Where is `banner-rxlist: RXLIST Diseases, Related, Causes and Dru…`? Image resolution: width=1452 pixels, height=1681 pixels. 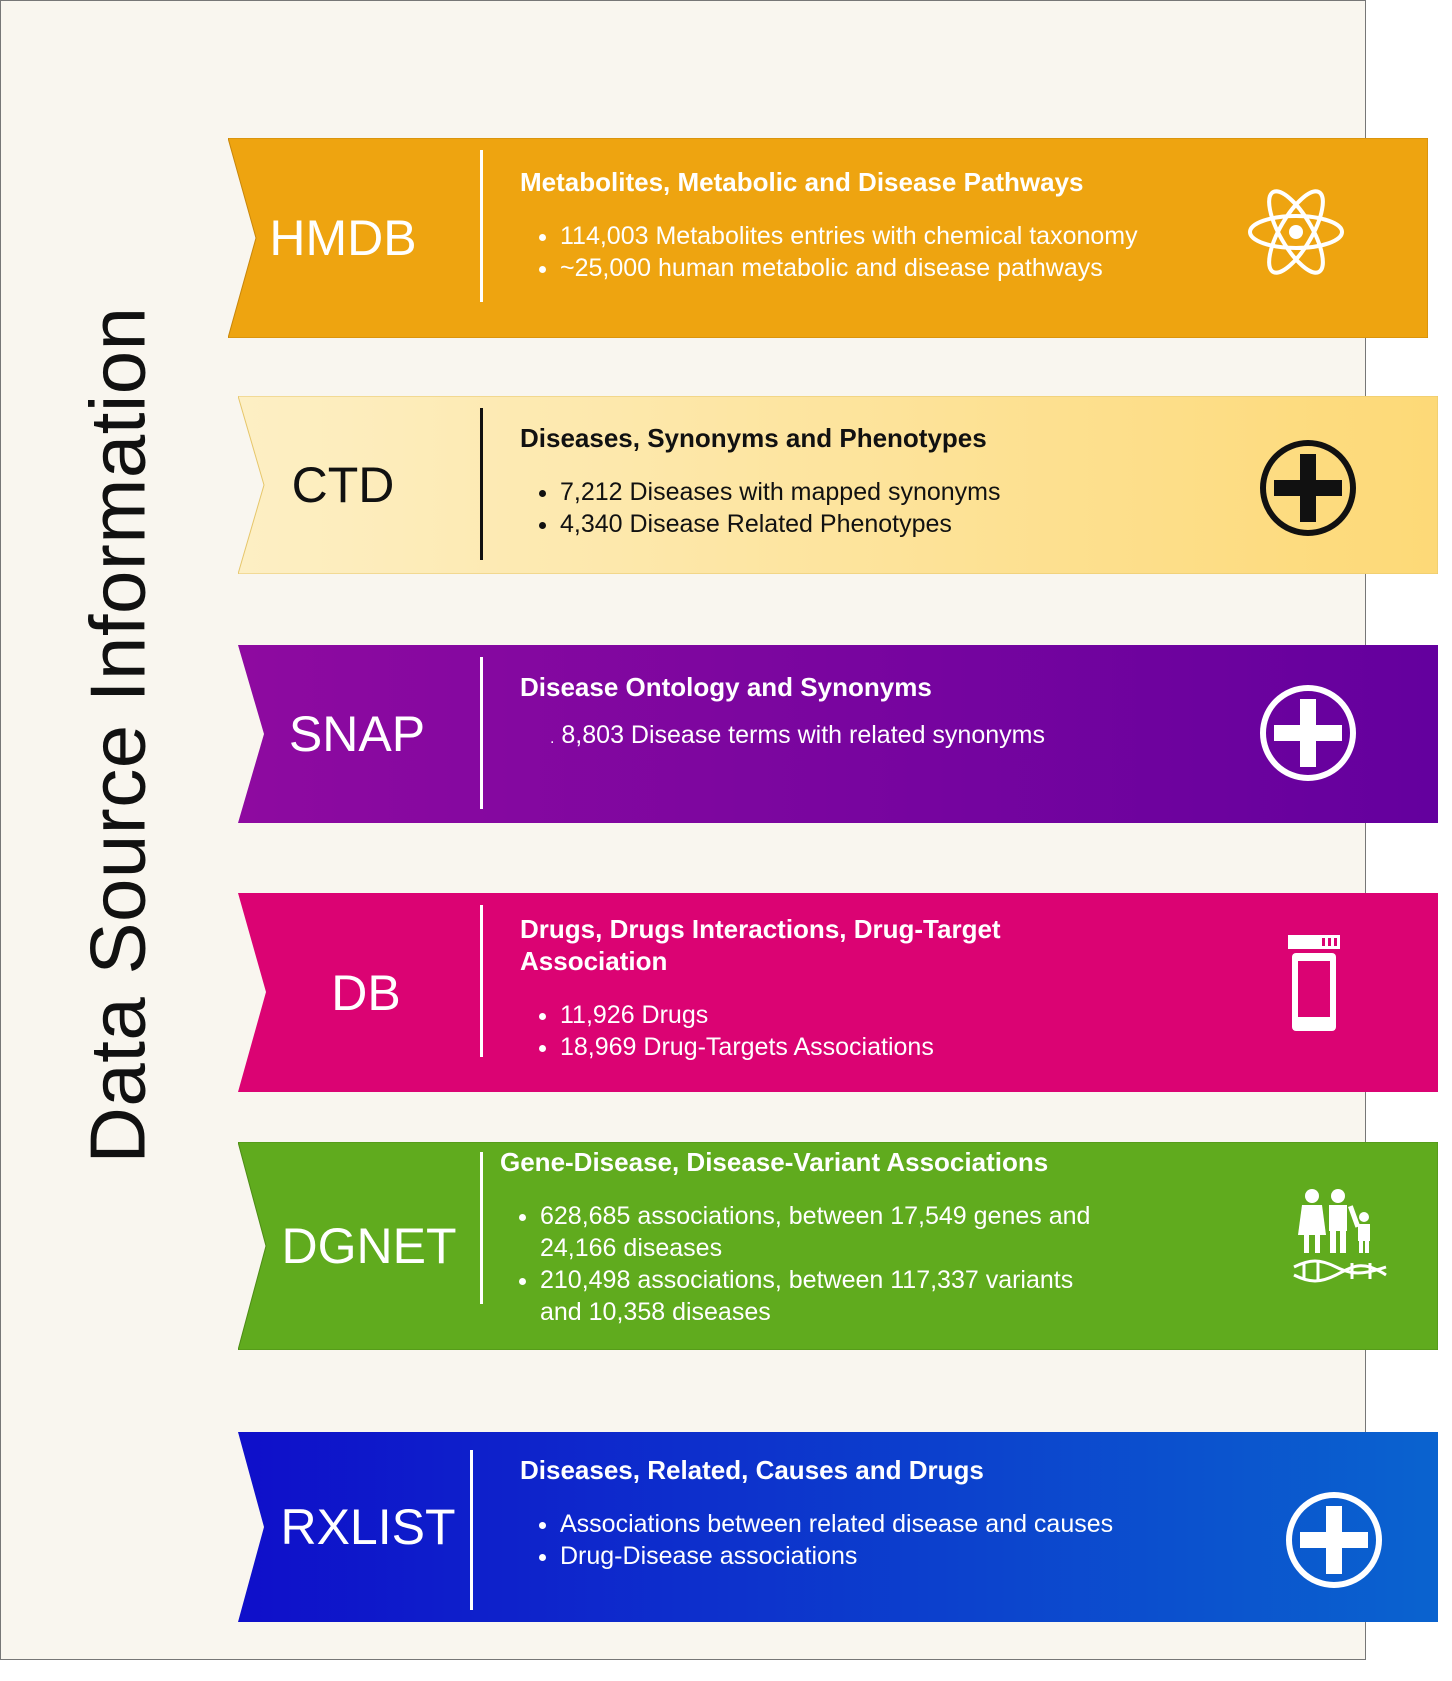
banner-rxlist: RXLIST Diseases, Related, Causes and Dru… is located at coordinates (838, 1527).